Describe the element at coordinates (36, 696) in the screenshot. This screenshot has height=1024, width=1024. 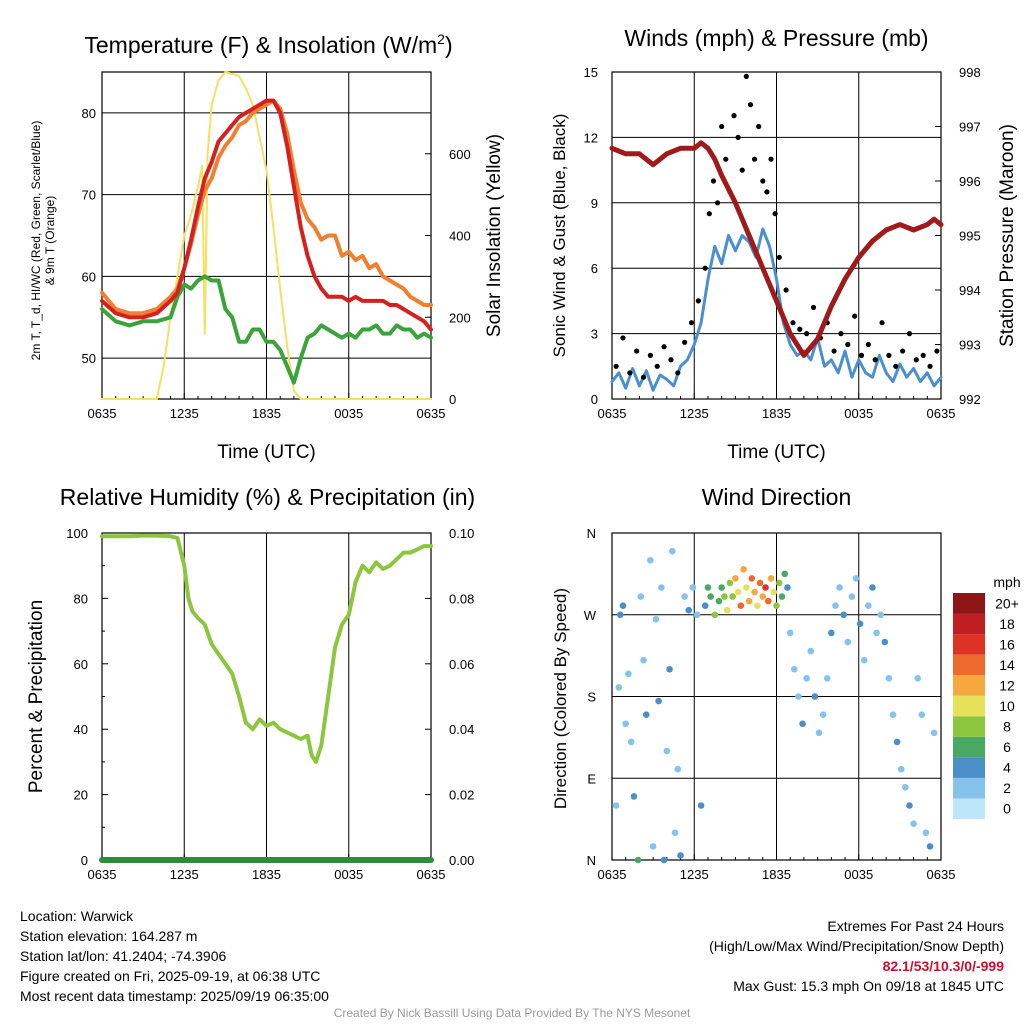
I see `y-axis-label-left: Percent & Precipitation` at that location.